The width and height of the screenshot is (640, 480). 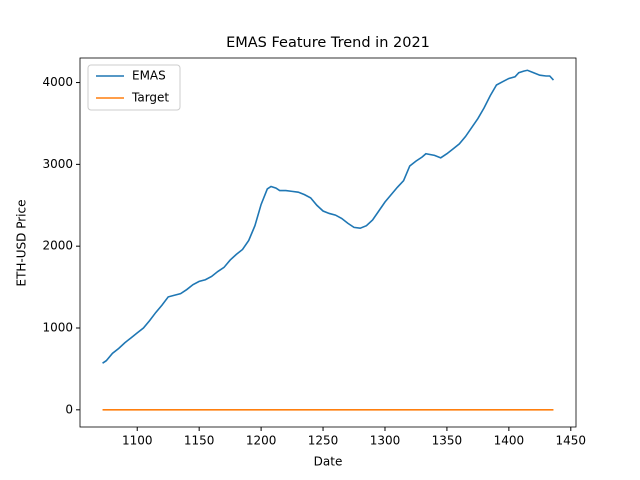 What do you see at coordinates (69, 409) in the screenshot?
I see `y-tick-label: 0` at bounding box center [69, 409].